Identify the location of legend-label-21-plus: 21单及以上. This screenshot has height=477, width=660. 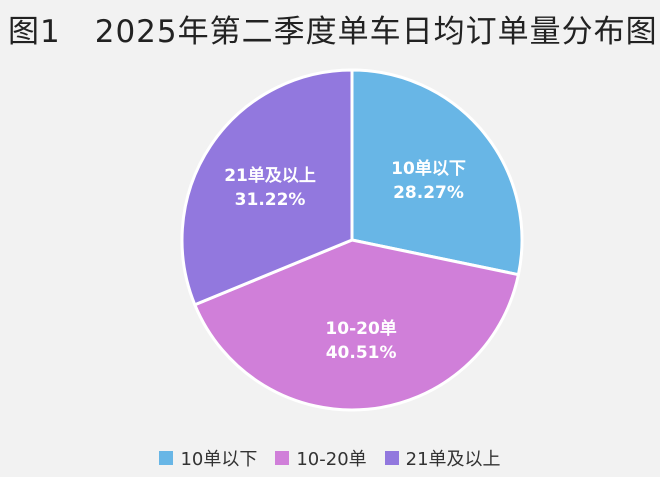
(453, 459).